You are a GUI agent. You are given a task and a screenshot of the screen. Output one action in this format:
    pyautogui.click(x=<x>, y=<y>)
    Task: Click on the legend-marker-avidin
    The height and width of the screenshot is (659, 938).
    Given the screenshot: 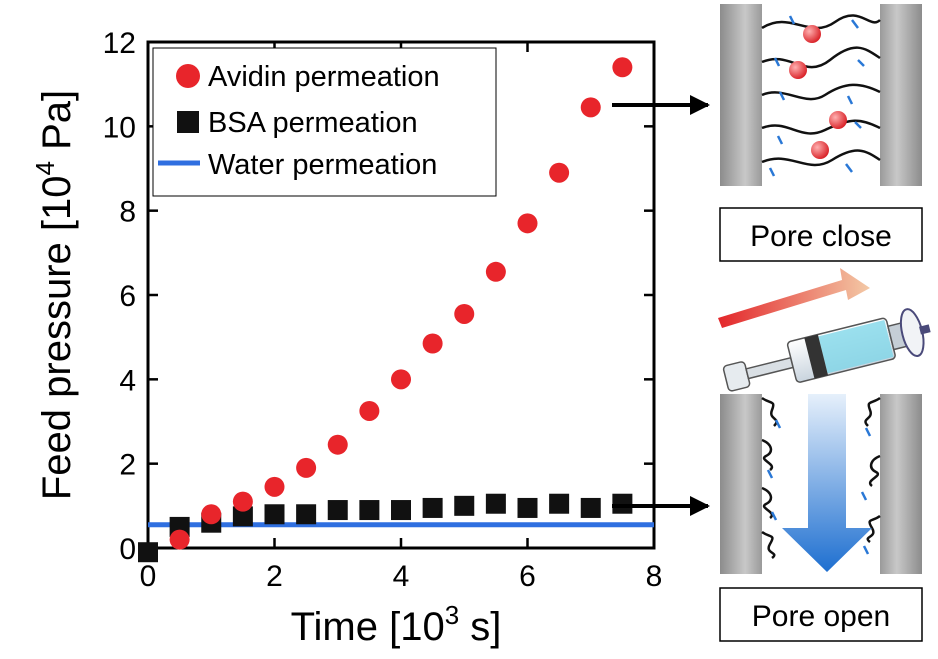 What is the action you would take?
    pyautogui.click(x=188, y=76)
    